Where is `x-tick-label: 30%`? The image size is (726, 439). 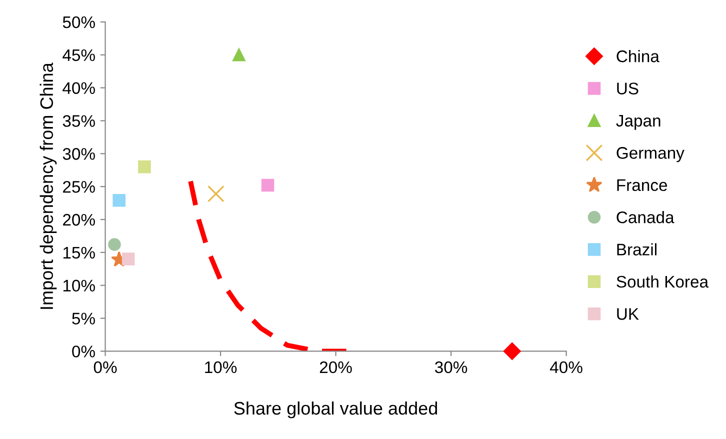
x-tick-label: 30% is located at coordinates (451, 367).